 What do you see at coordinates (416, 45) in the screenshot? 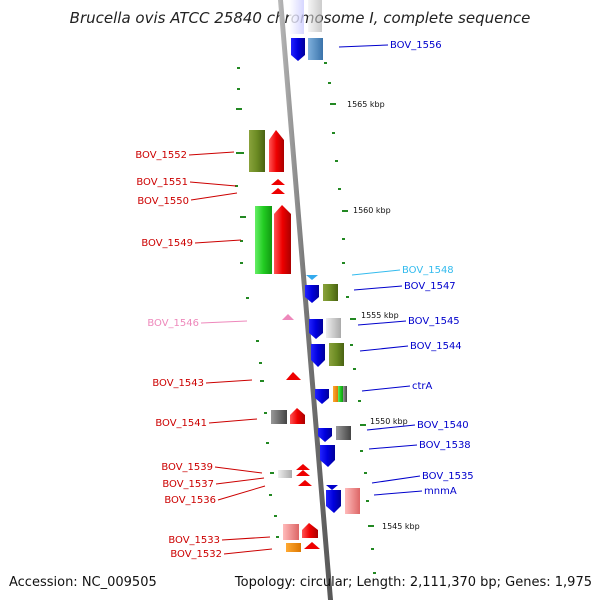
I see `label-bov-1556: BOV_1556` at bounding box center [416, 45].